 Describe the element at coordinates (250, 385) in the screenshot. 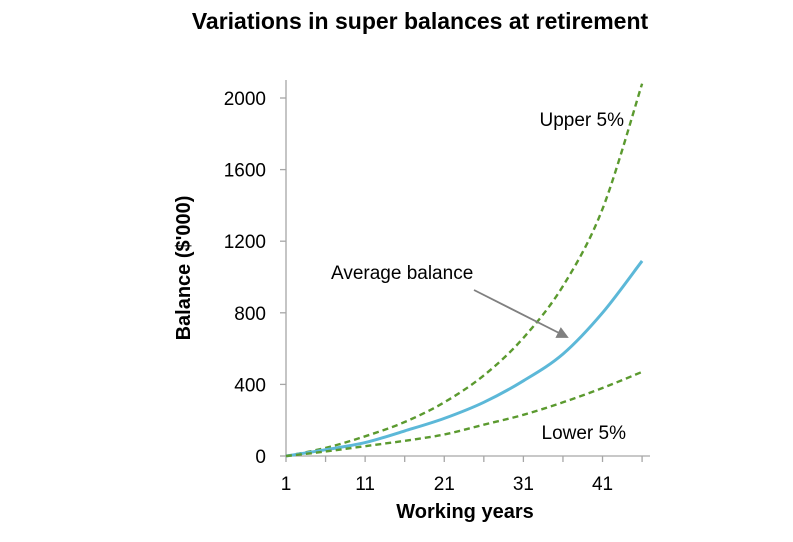

I see `y-tick-label: 400` at that location.